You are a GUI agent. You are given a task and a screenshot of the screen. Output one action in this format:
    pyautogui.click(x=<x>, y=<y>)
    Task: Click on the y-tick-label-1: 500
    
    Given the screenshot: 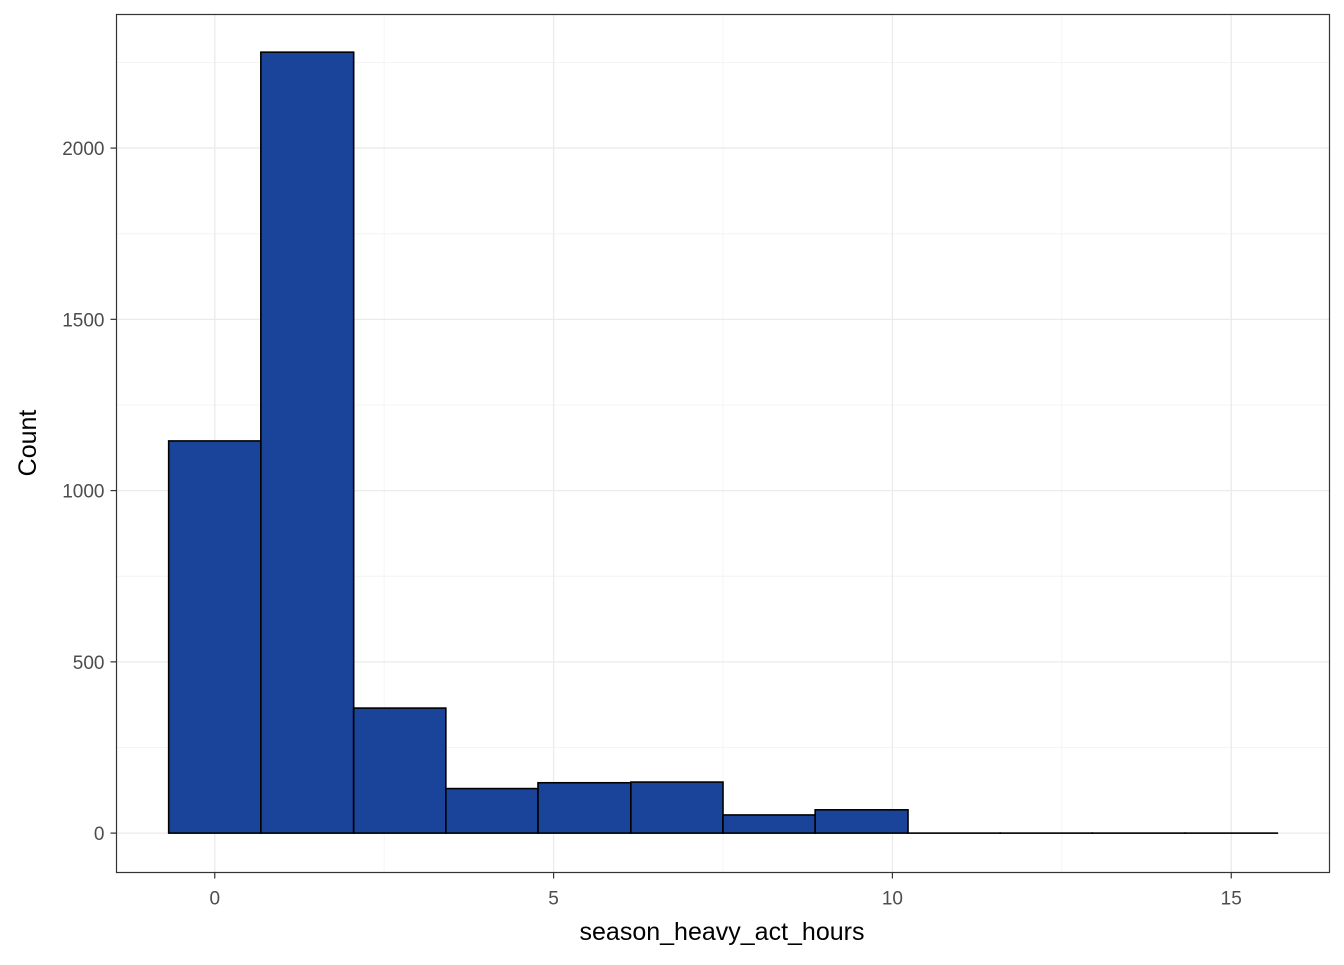 What is the action you would take?
    pyautogui.click(x=89, y=663)
    